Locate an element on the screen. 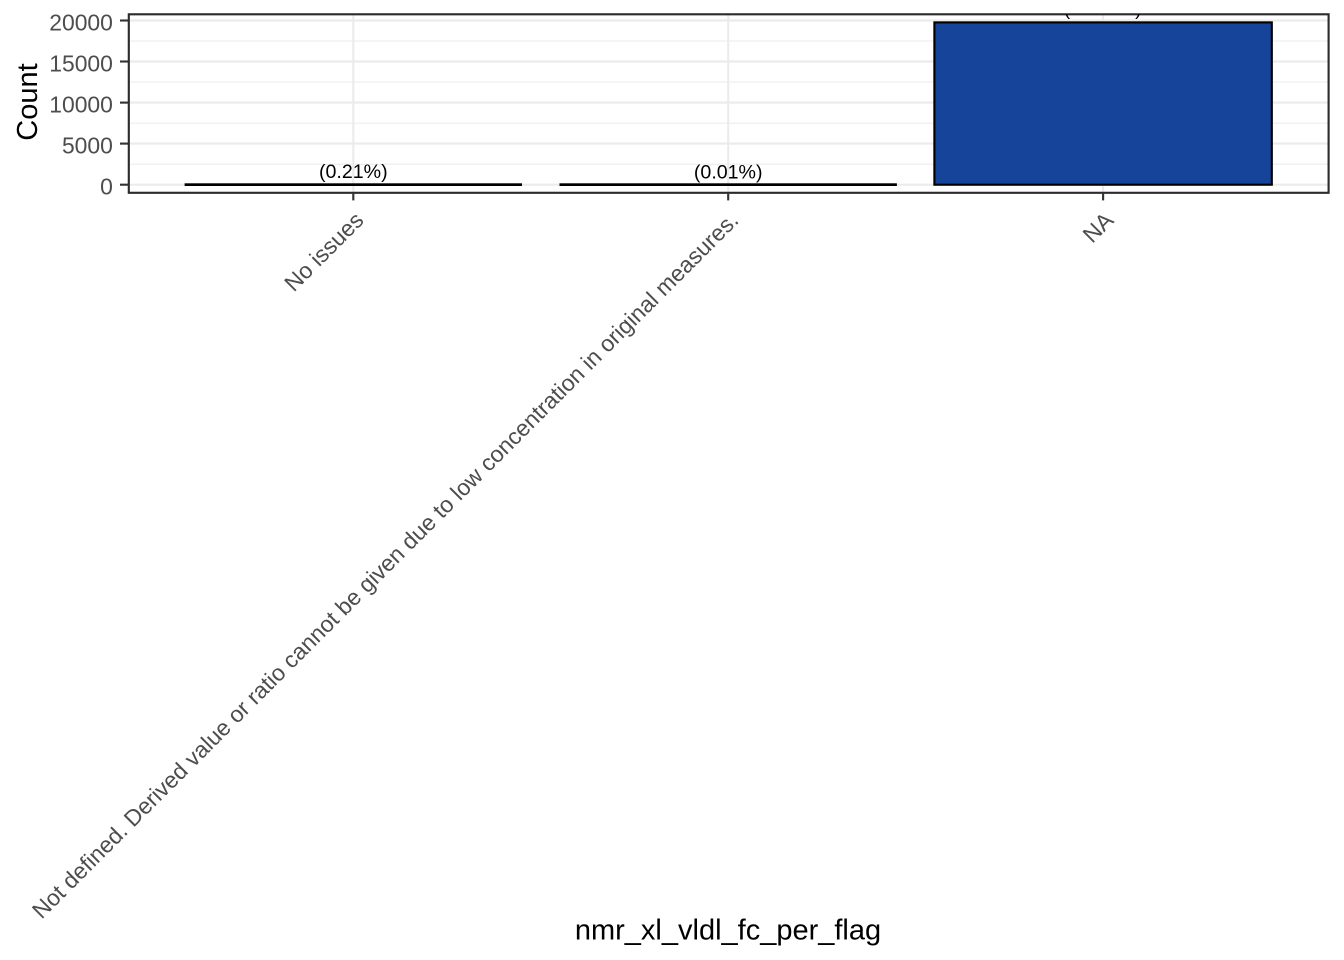  svg-text: 15000 is located at coordinates (81, 63).